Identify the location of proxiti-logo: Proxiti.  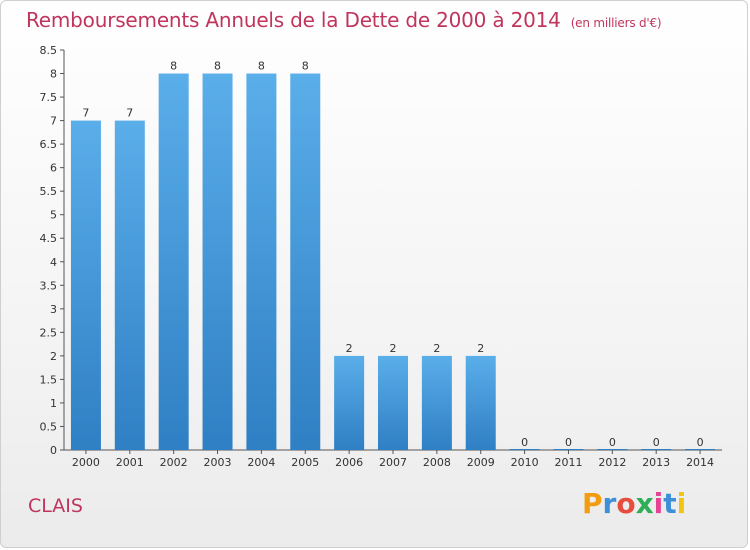
(634, 503).